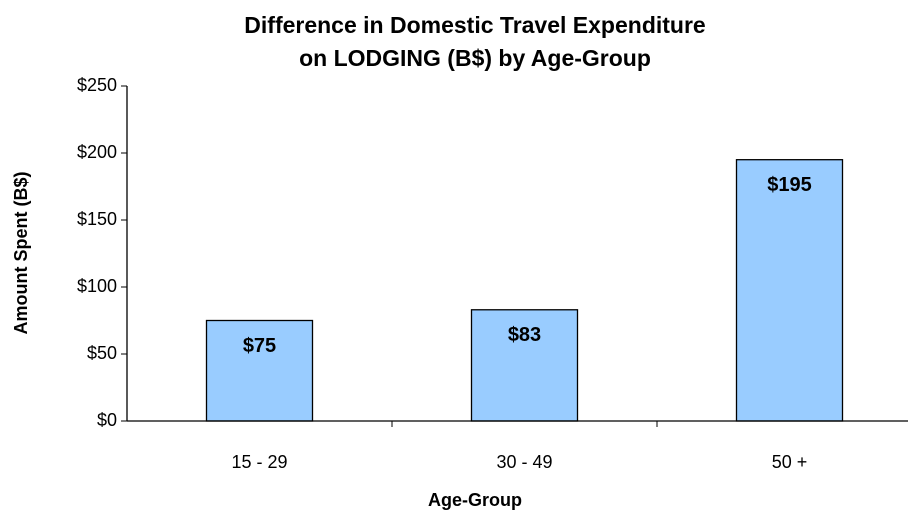 This screenshot has width=909, height=516. I want to click on value-label: $195, so click(789, 185).